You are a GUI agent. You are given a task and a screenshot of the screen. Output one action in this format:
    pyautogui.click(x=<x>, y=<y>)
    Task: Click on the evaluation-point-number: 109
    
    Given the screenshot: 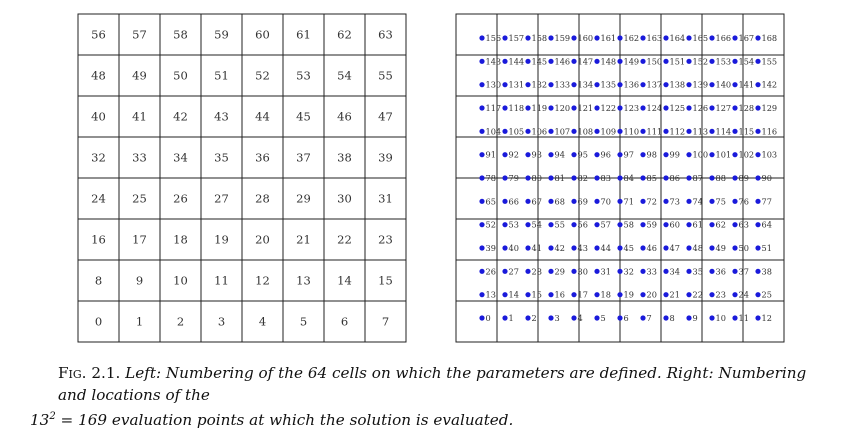 What is the action you would take?
    pyautogui.click(x=609, y=131)
    